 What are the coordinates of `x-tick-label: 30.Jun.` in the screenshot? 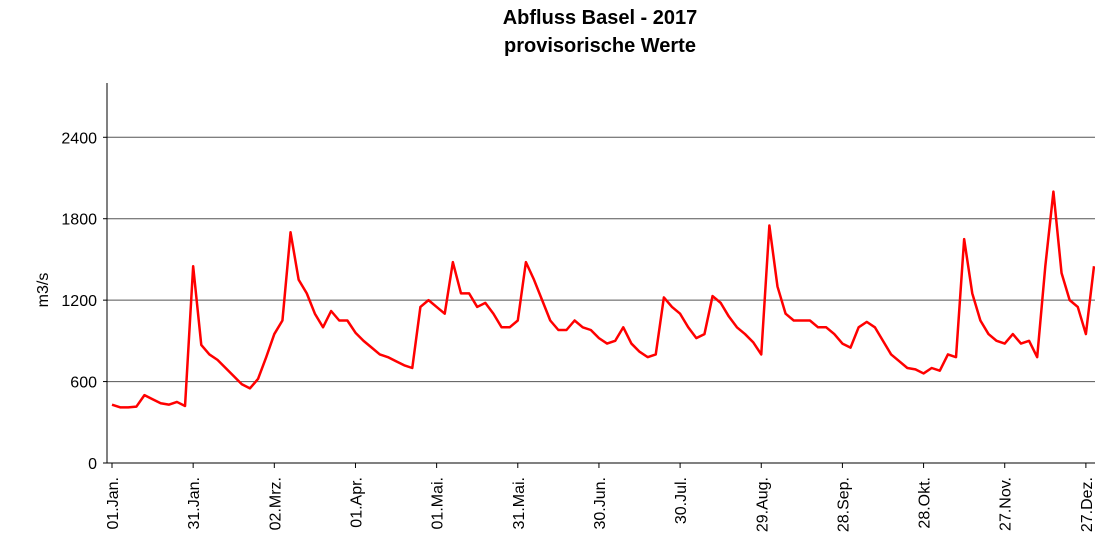 It's located at (600, 503).